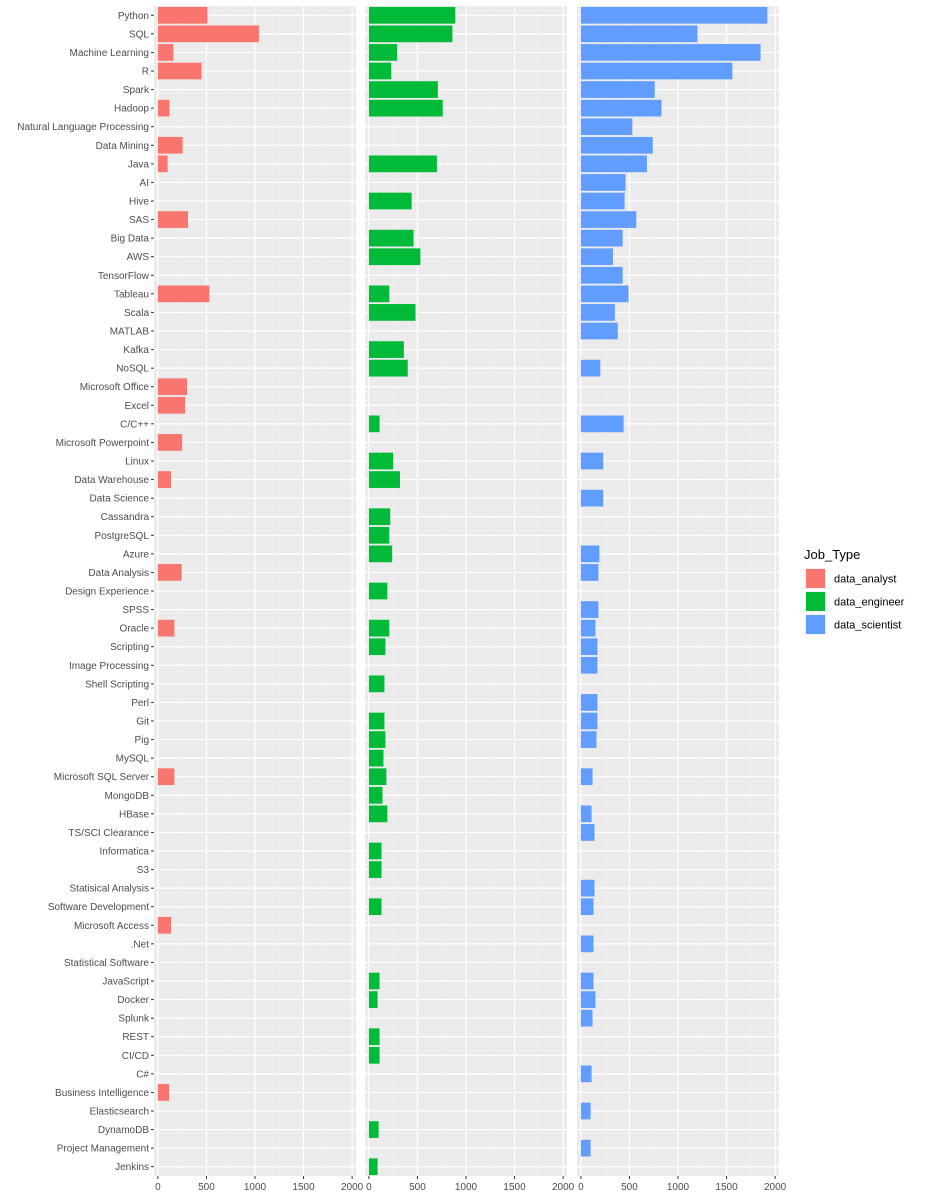 This screenshot has height=1200, width=929. What do you see at coordinates (122, 146) in the screenshot?
I see `y-tick-label: Data Mining` at bounding box center [122, 146].